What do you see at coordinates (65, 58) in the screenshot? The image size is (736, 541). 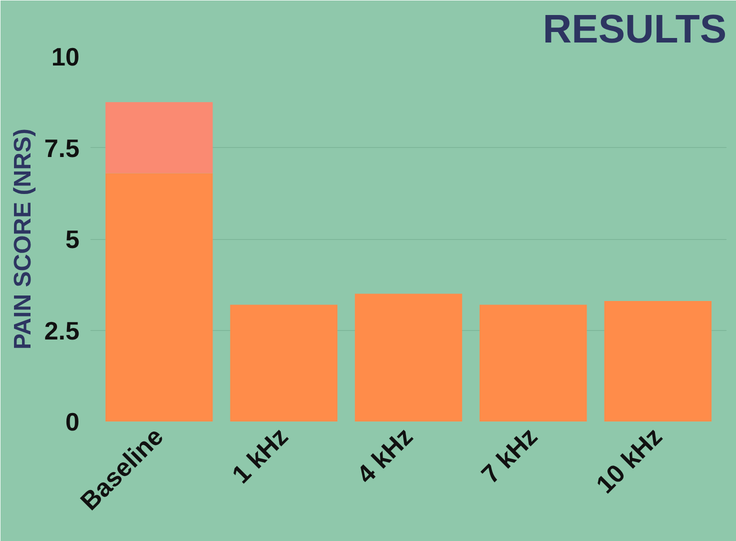 I see `y-tick-label: 10` at bounding box center [65, 58].